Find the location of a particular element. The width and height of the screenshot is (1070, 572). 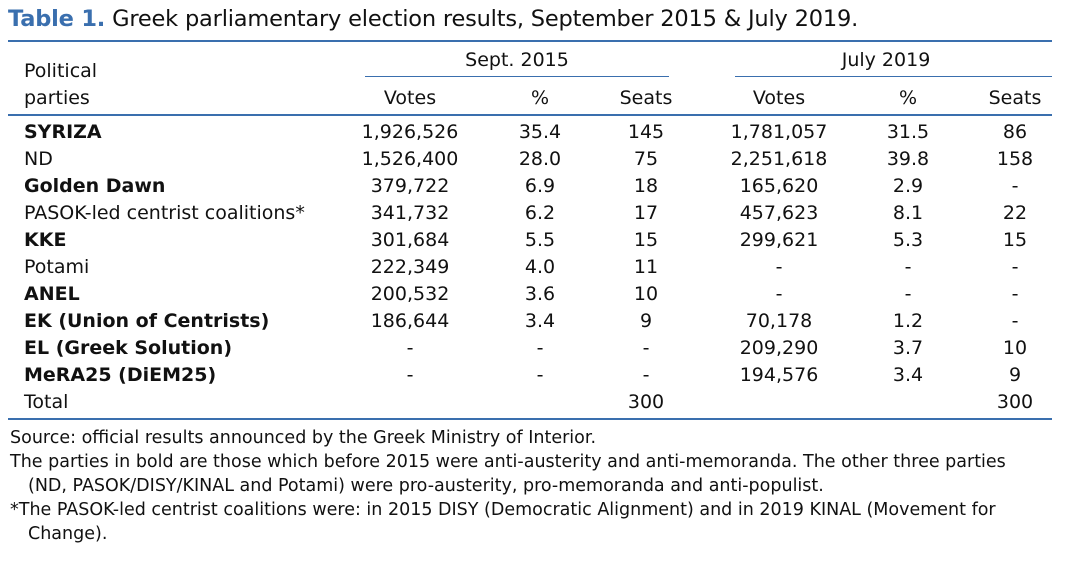

party-name: Golden Dawn is located at coordinates (95, 186).